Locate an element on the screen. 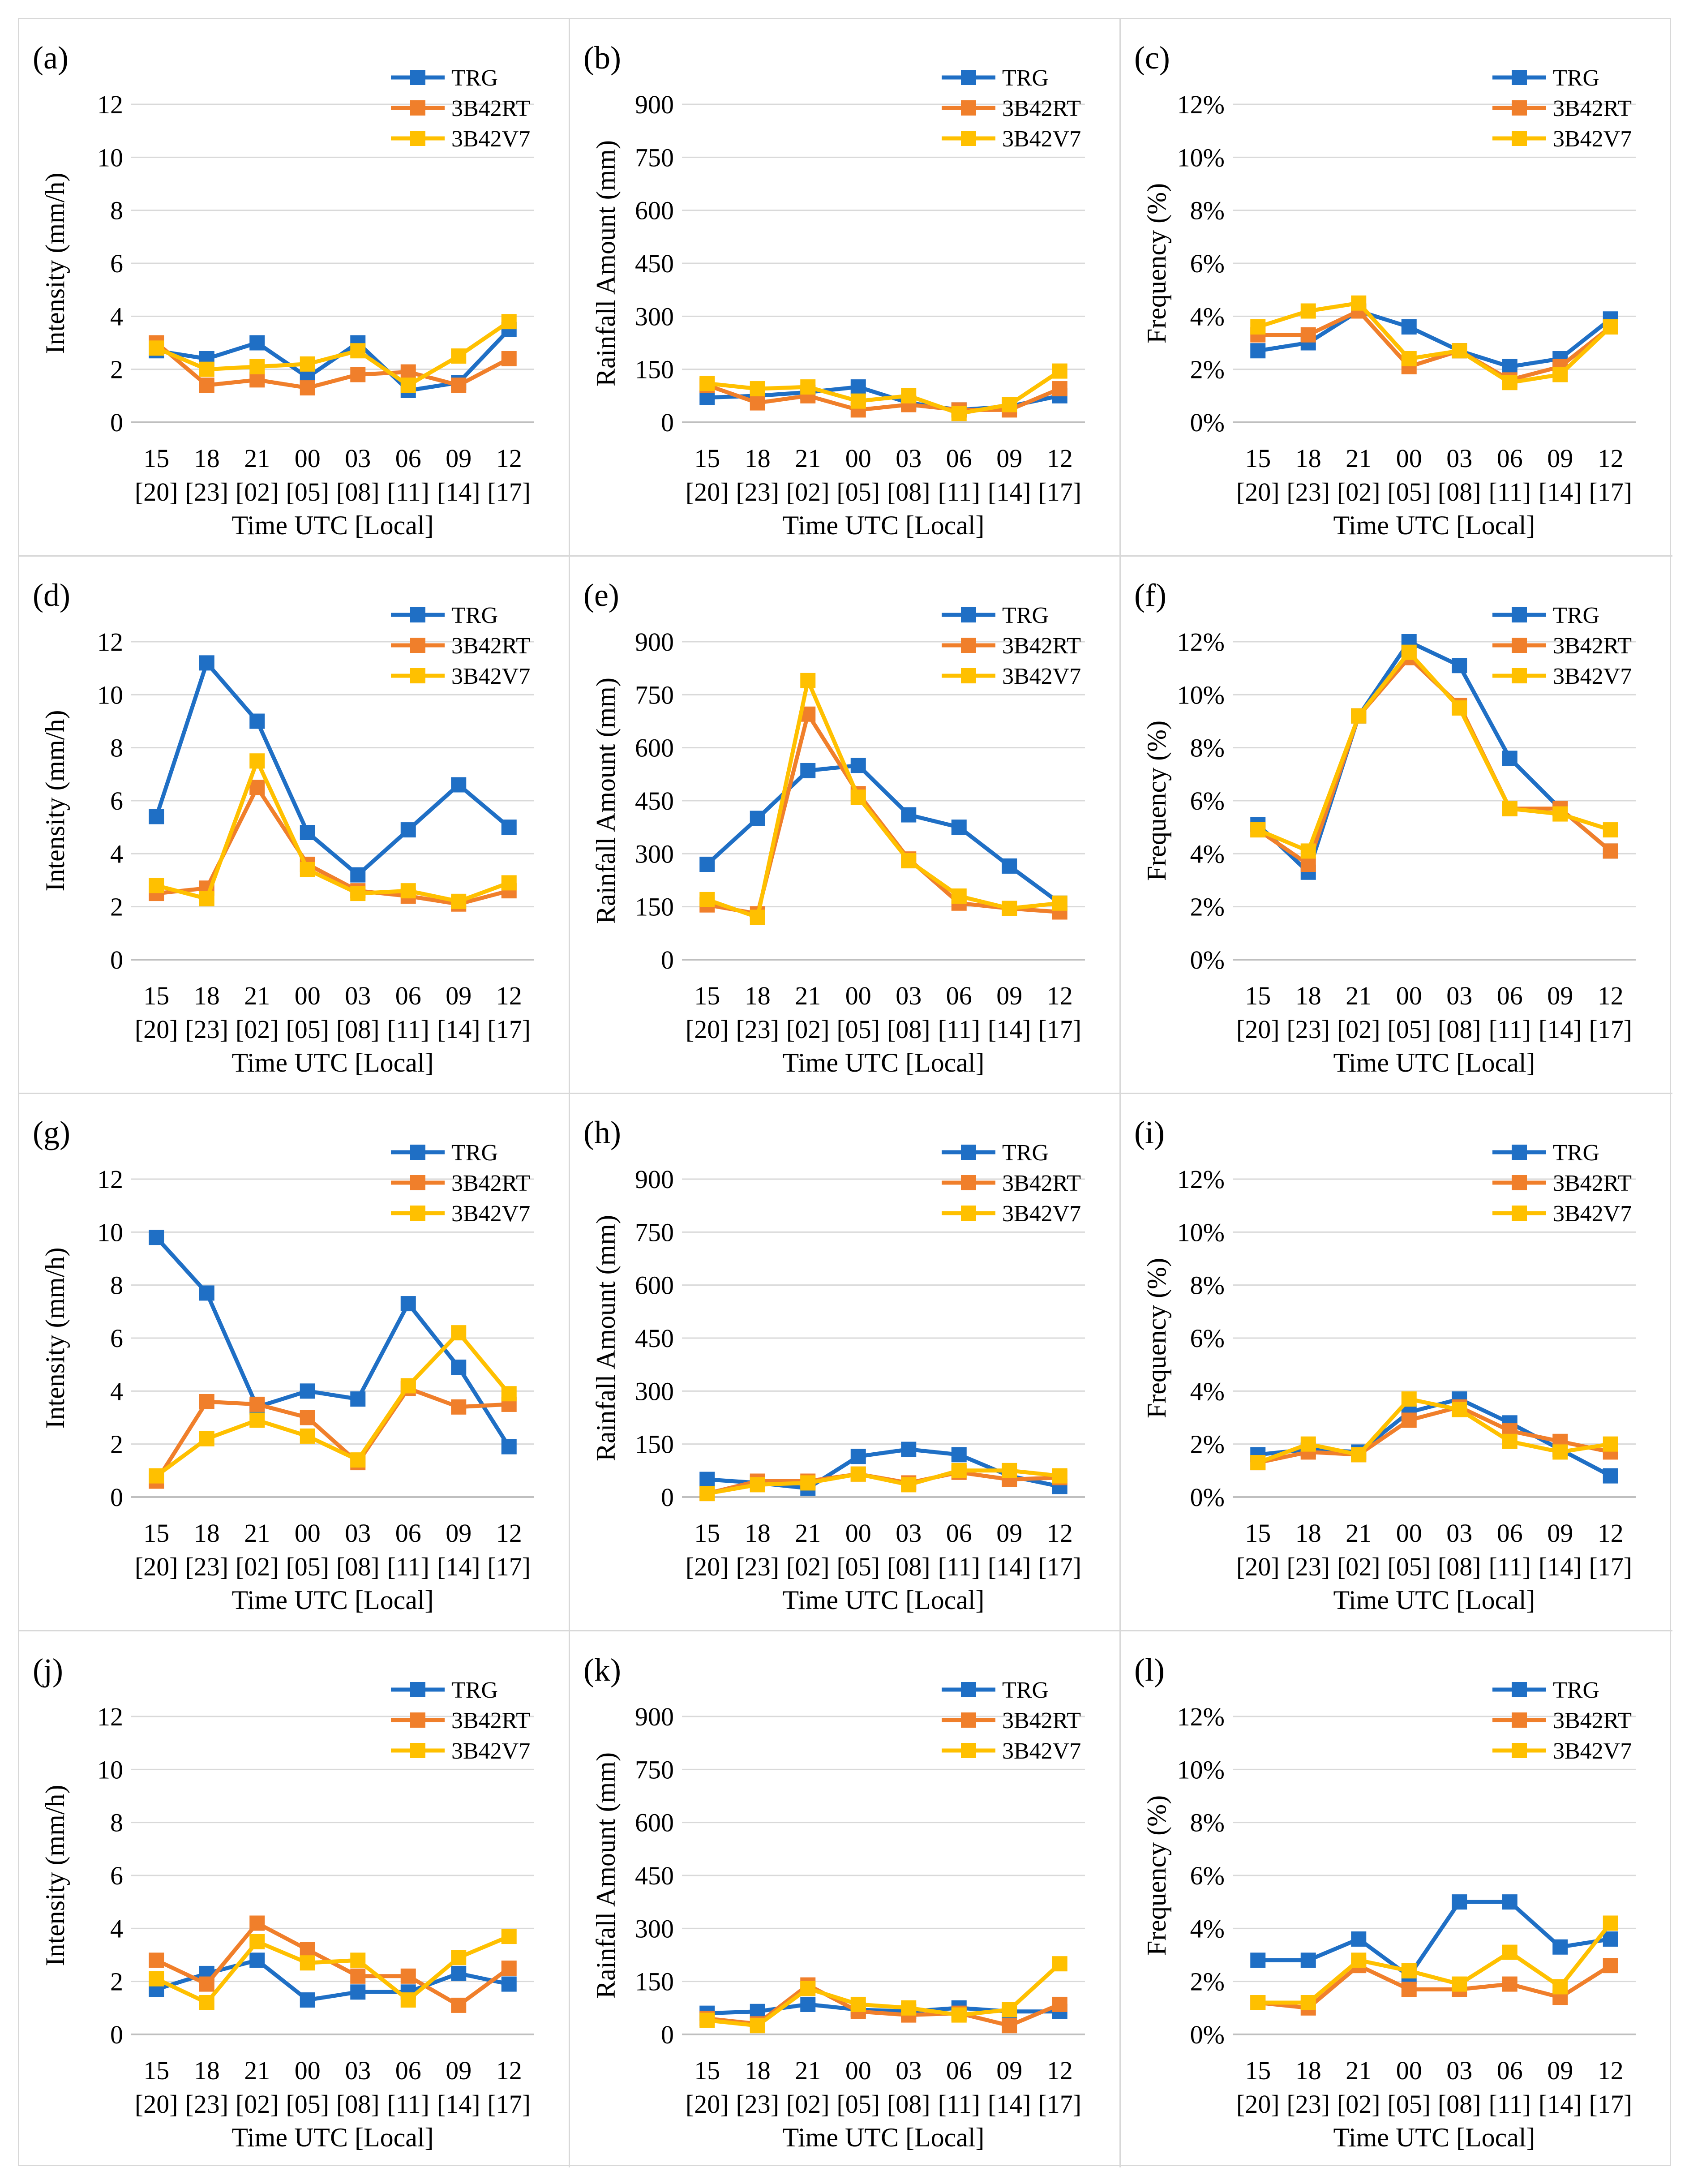 The width and height of the screenshot is (1689, 2184). y-axis-title: Frequency (%) is located at coordinates (1156, 1338).